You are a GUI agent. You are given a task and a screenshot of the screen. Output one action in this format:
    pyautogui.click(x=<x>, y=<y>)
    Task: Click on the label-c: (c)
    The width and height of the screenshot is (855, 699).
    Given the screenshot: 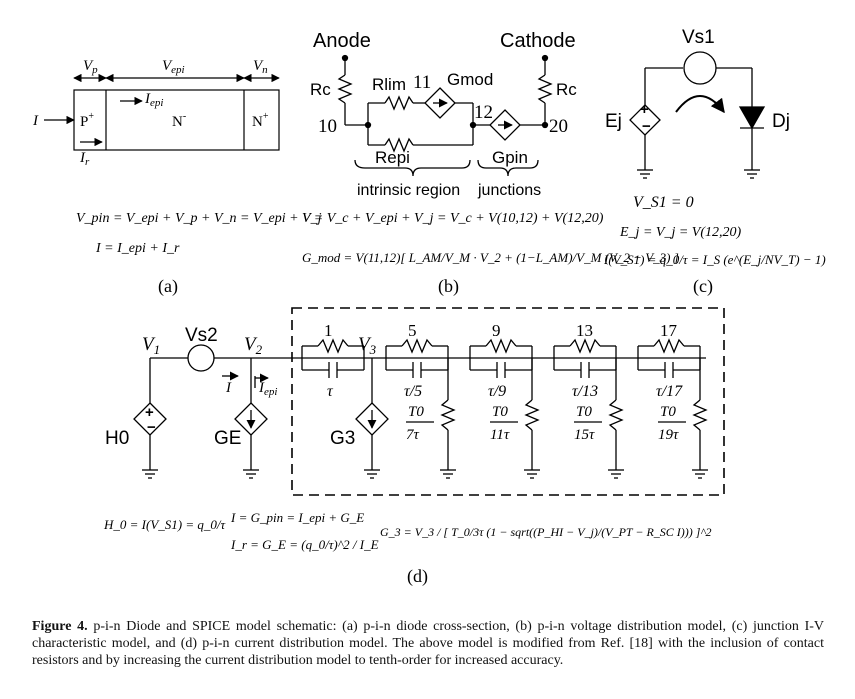 What is the action you would take?
    pyautogui.click(x=703, y=286)
    